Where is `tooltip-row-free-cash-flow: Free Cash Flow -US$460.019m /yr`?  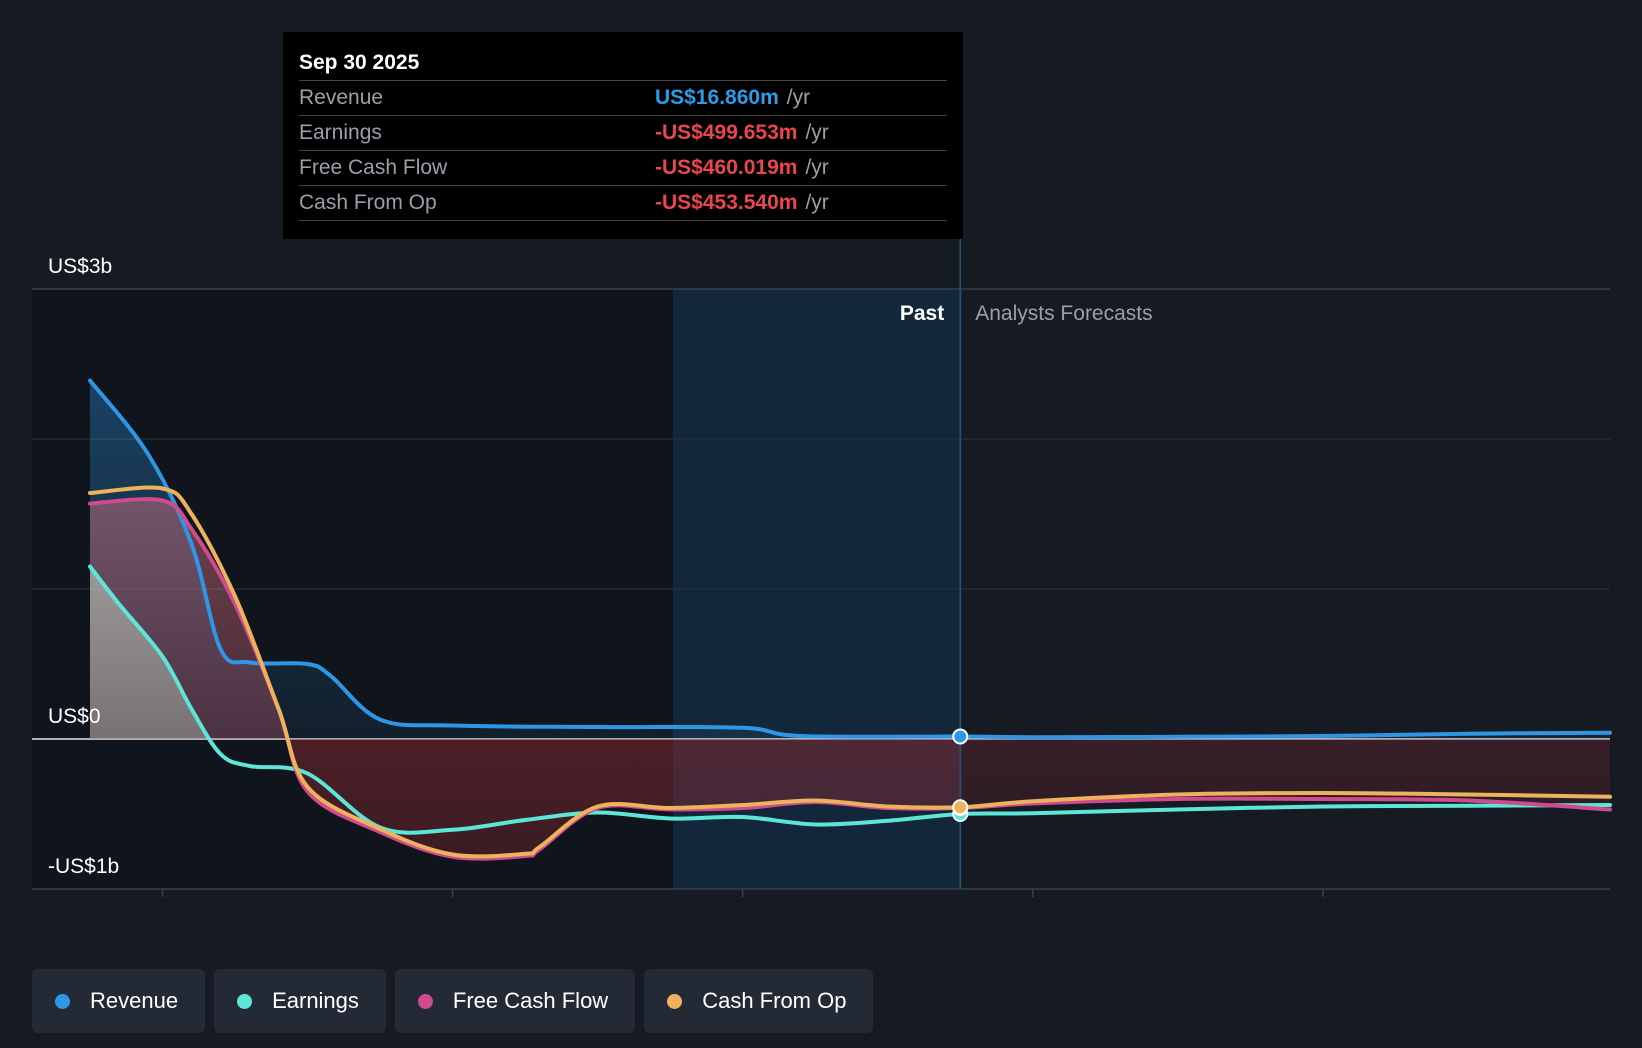
tooltip-row-free-cash-flow: Free Cash Flow -US$460.019m /yr is located at coordinates (623, 167).